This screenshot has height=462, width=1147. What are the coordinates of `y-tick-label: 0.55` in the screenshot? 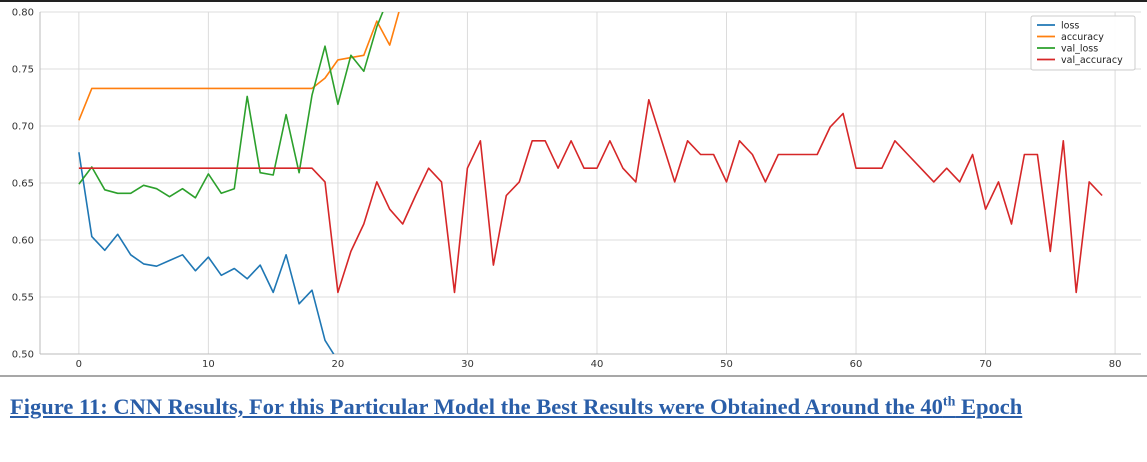 It's located at (23, 298).